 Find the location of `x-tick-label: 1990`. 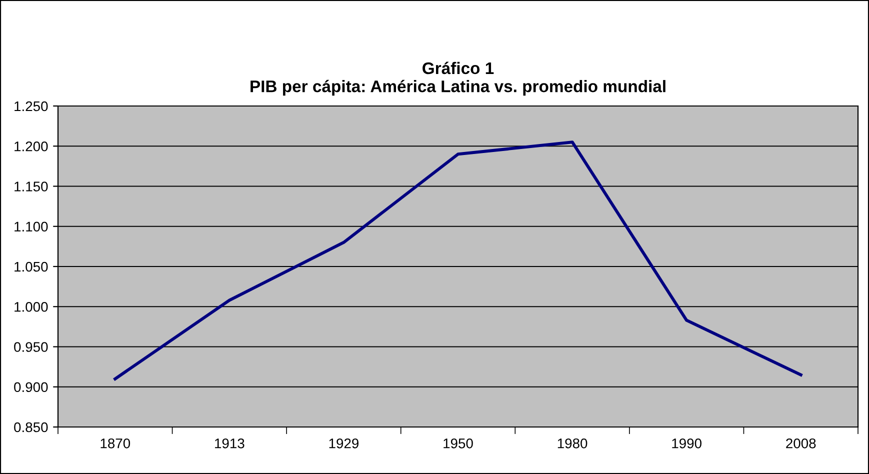

x-tick-label: 1990 is located at coordinates (687, 443).